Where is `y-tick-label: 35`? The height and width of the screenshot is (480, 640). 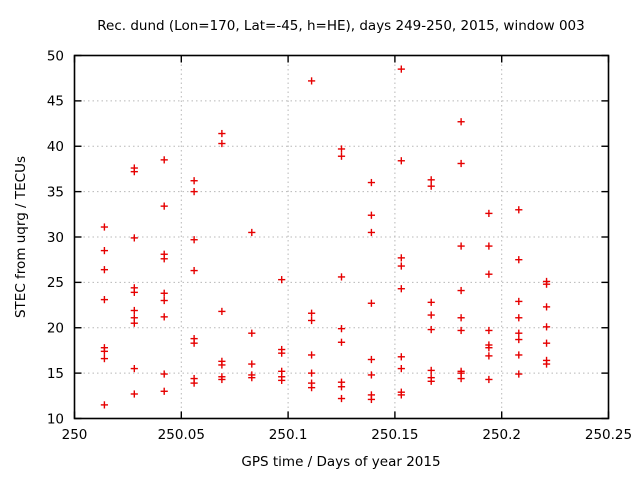 y-tick-label: 35 is located at coordinates (55, 192).